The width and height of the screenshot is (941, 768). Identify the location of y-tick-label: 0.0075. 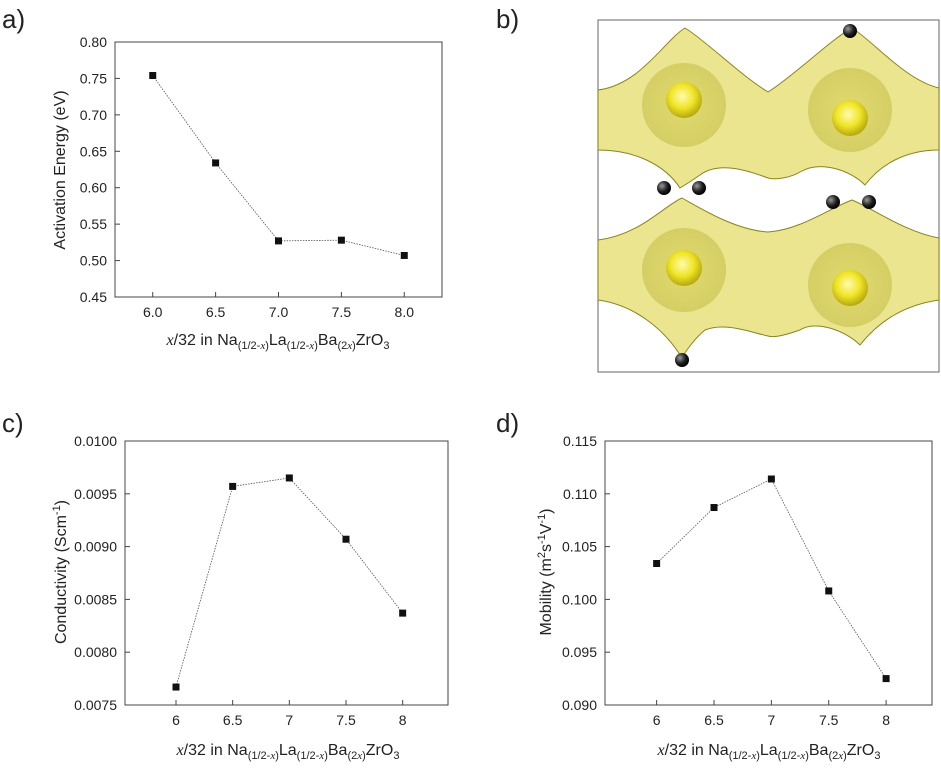
(95, 705).